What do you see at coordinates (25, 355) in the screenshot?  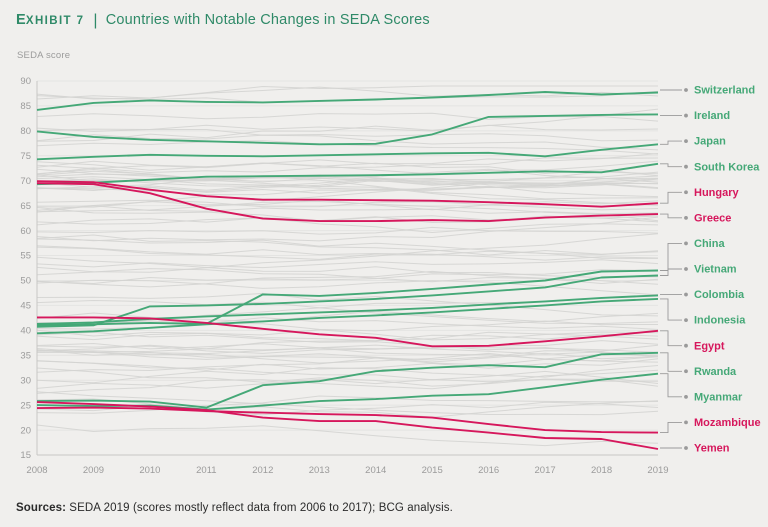 I see `y-tick-label: 35` at bounding box center [25, 355].